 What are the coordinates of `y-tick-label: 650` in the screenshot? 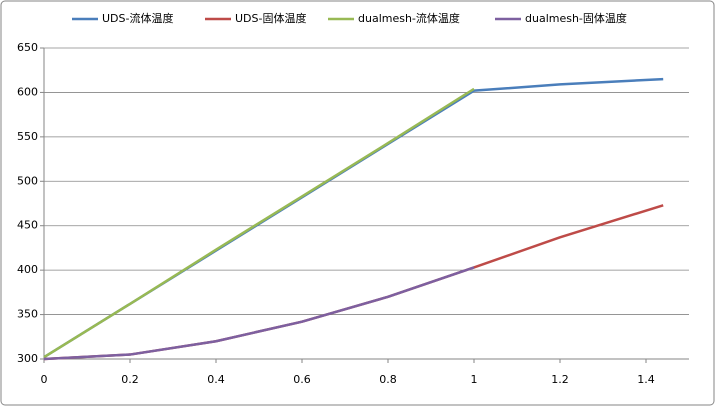 It's located at (27, 47).